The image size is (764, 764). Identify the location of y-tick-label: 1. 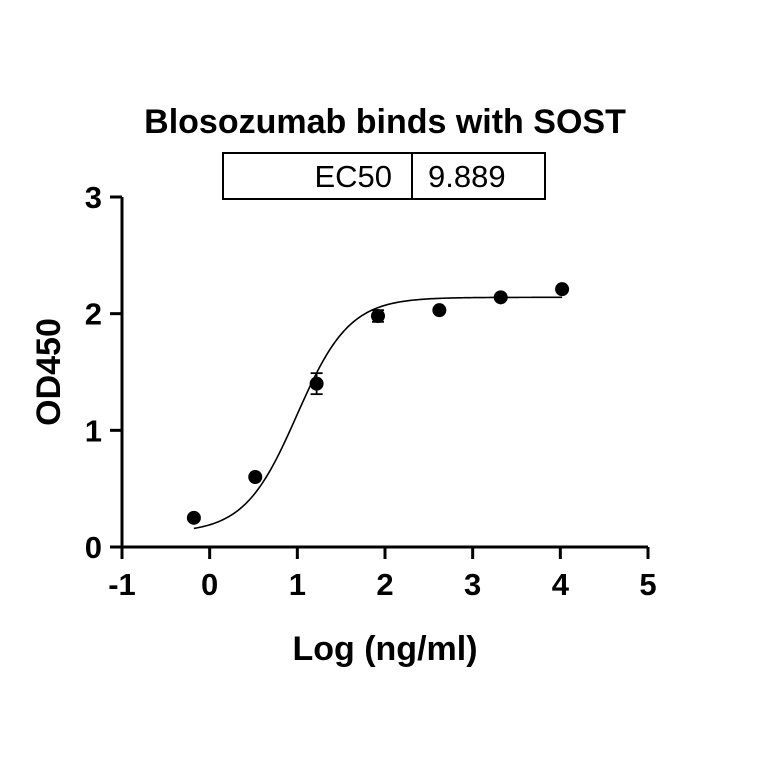
(93, 430).